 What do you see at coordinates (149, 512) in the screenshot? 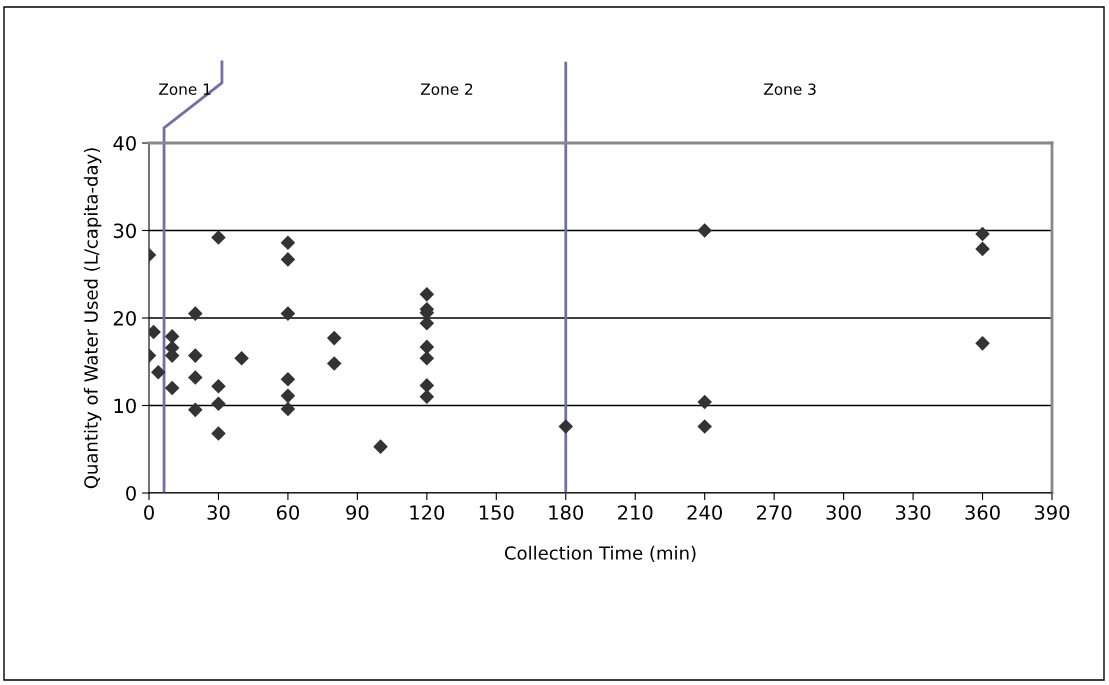
I see `x-tick-label: 0` at bounding box center [149, 512].